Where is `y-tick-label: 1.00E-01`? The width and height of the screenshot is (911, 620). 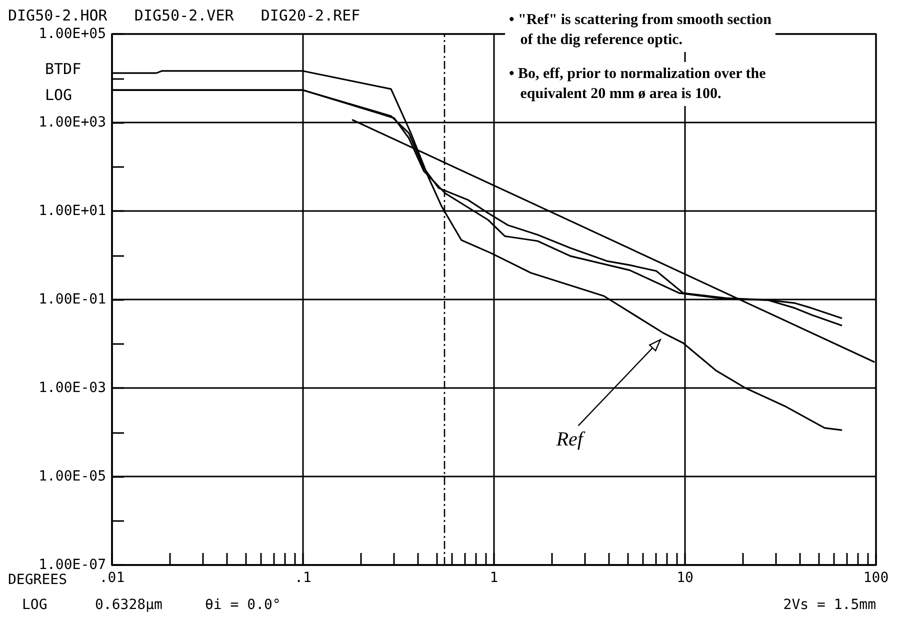 y-tick-label: 1.00E-01 is located at coordinates (72, 300).